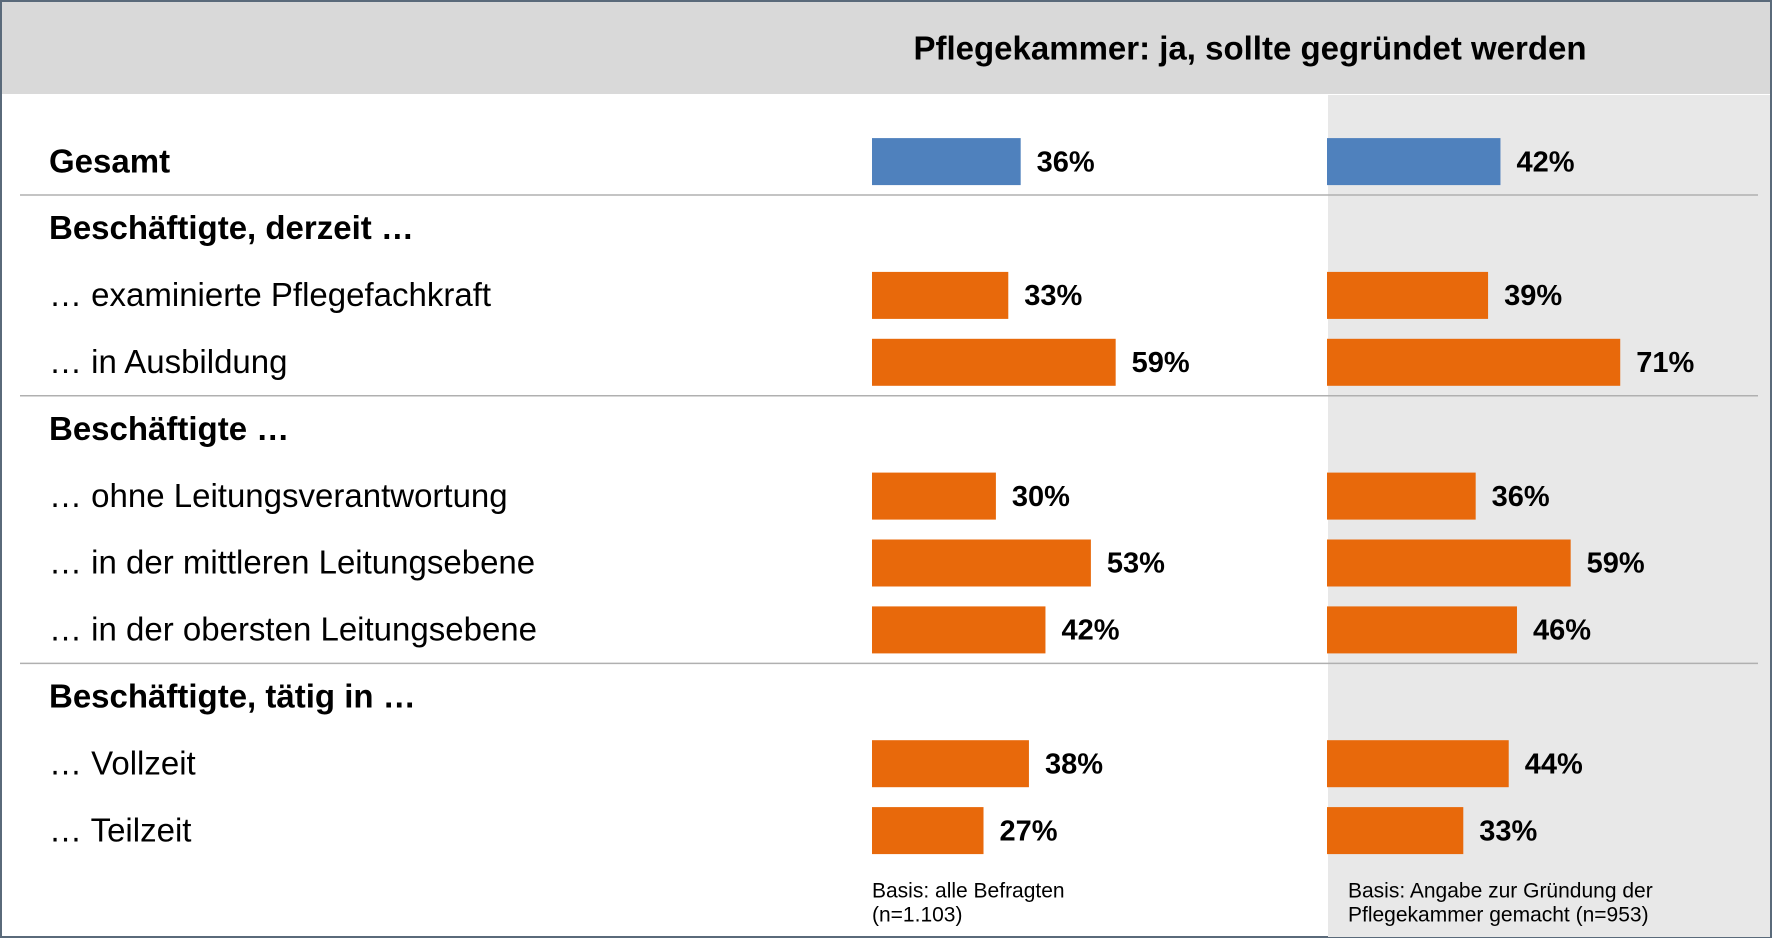 The height and width of the screenshot is (938, 1772). I want to click on category-label: Gesamt, so click(109, 160).